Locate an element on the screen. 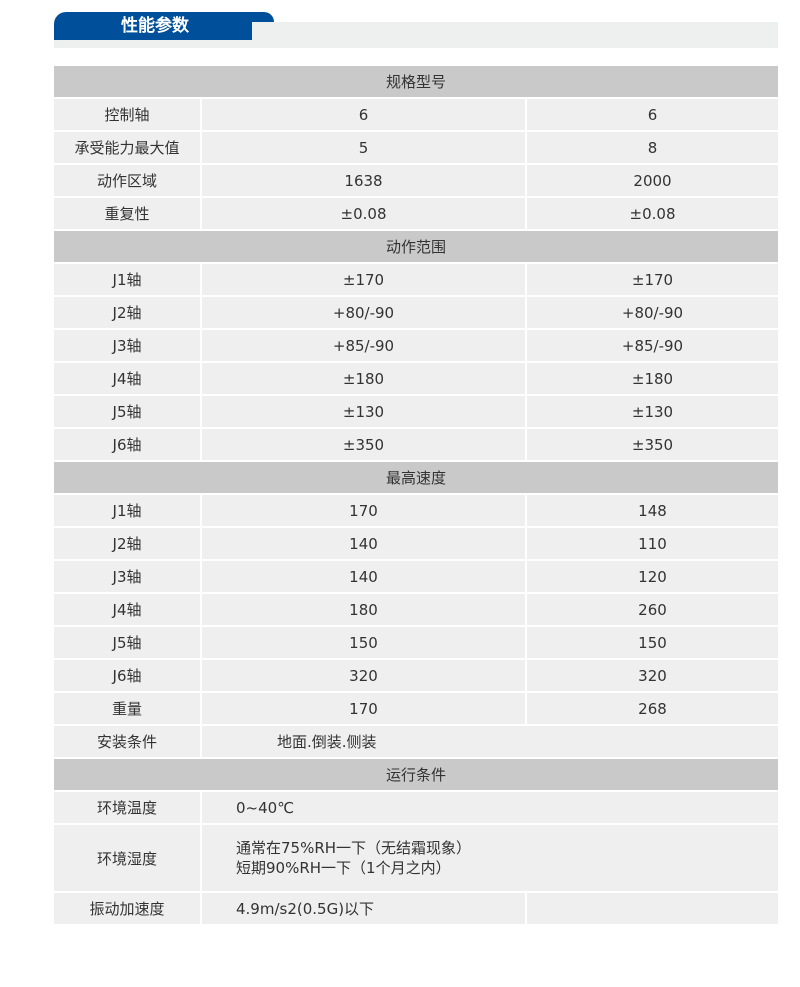  row-label: 安装条件 is located at coordinates (128, 741).